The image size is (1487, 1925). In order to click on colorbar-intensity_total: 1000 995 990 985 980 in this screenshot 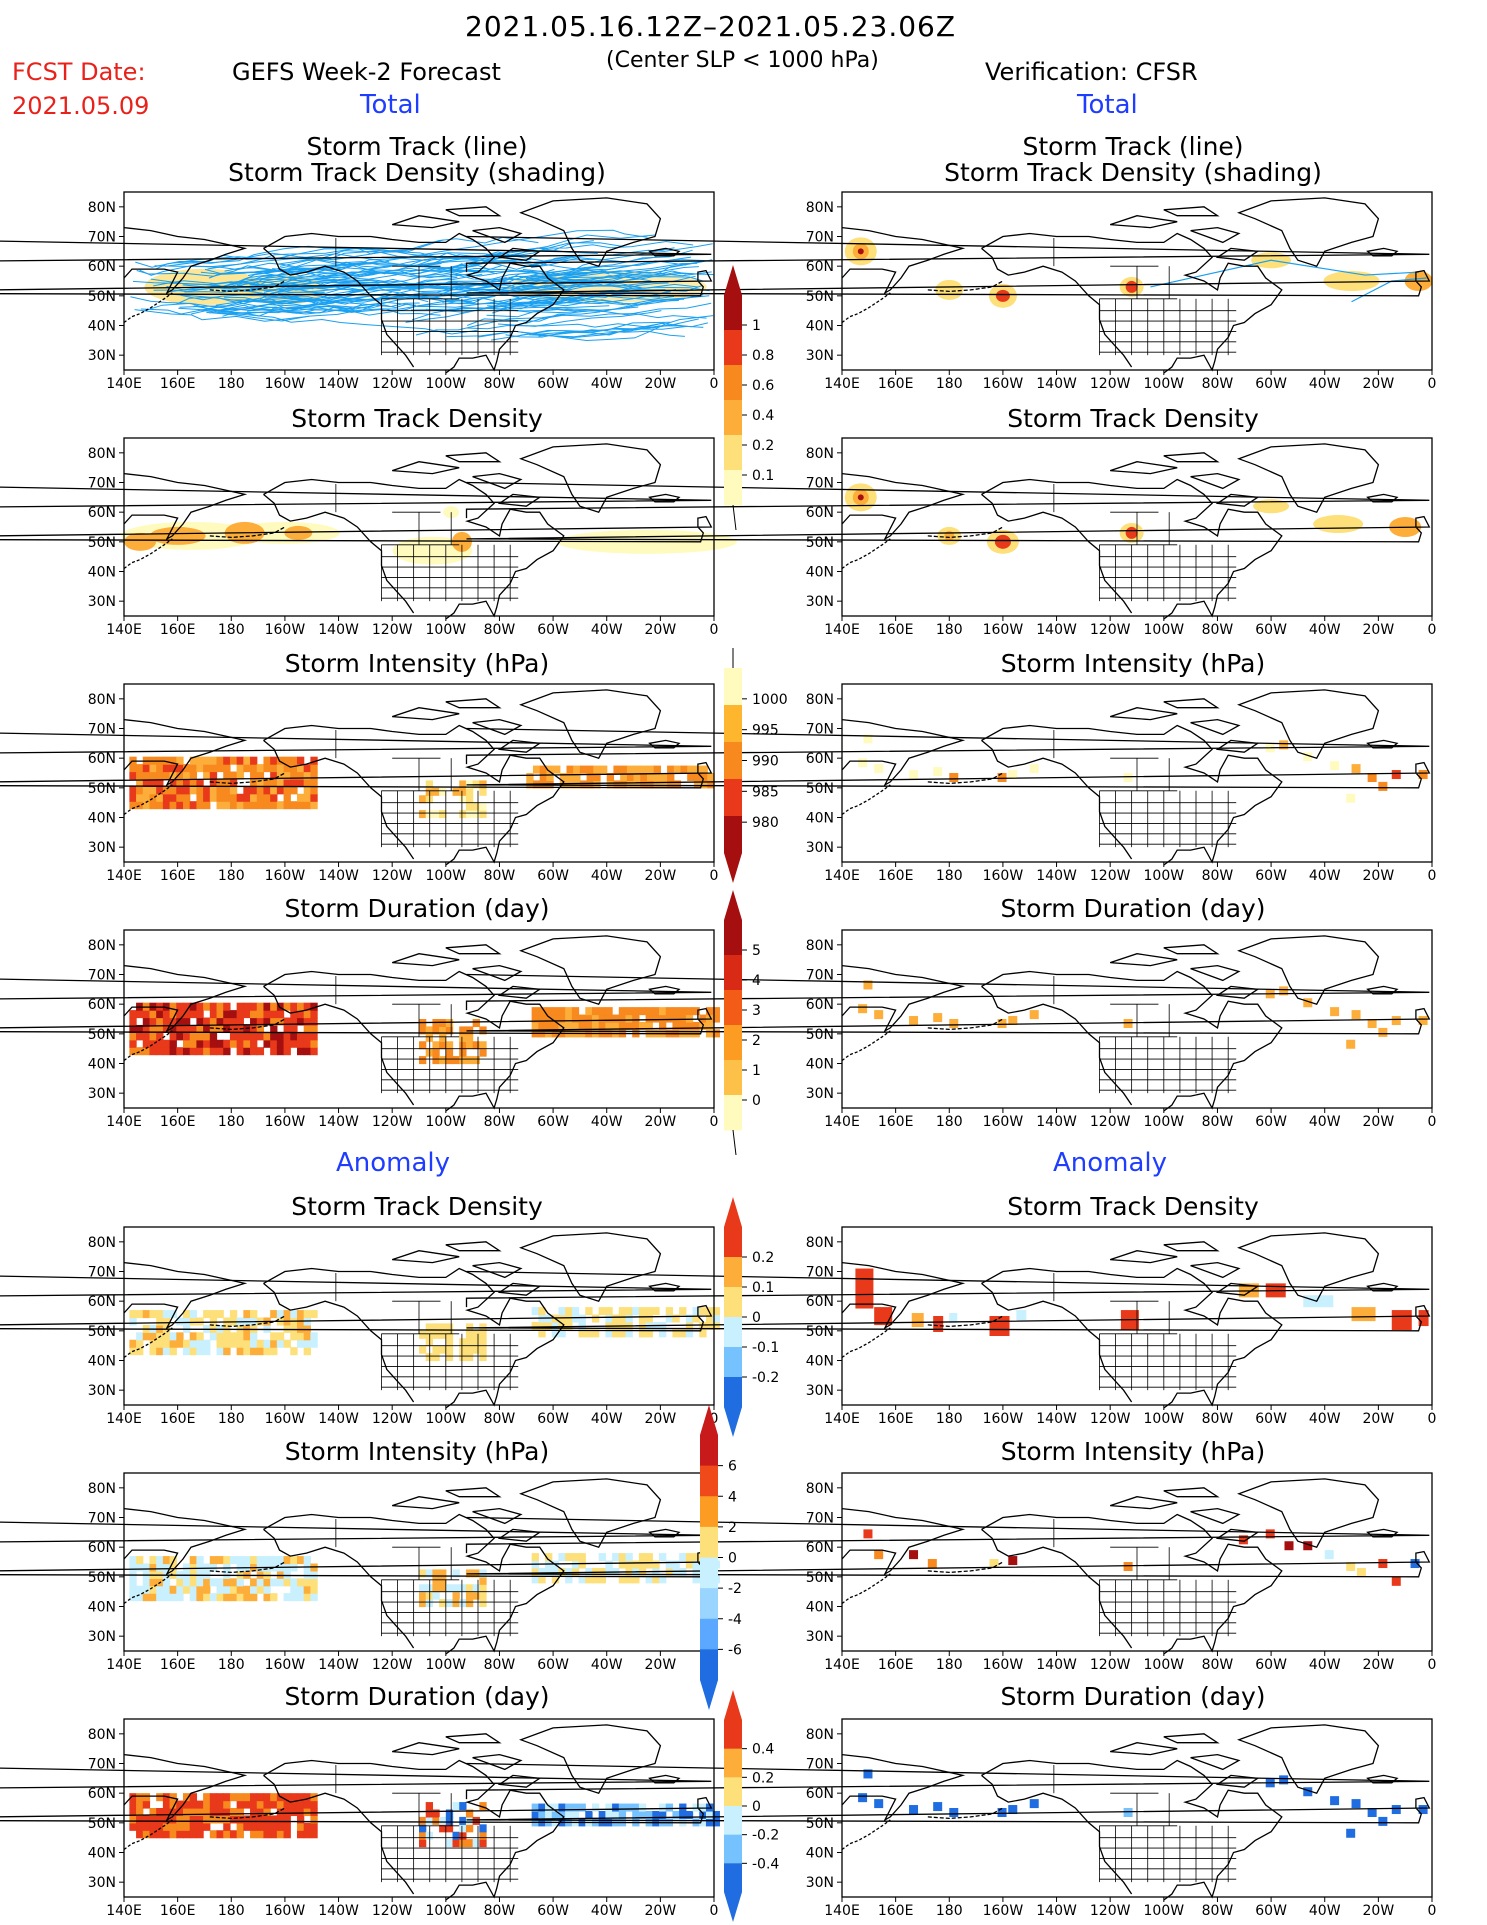, I will do `click(756, 765)`.